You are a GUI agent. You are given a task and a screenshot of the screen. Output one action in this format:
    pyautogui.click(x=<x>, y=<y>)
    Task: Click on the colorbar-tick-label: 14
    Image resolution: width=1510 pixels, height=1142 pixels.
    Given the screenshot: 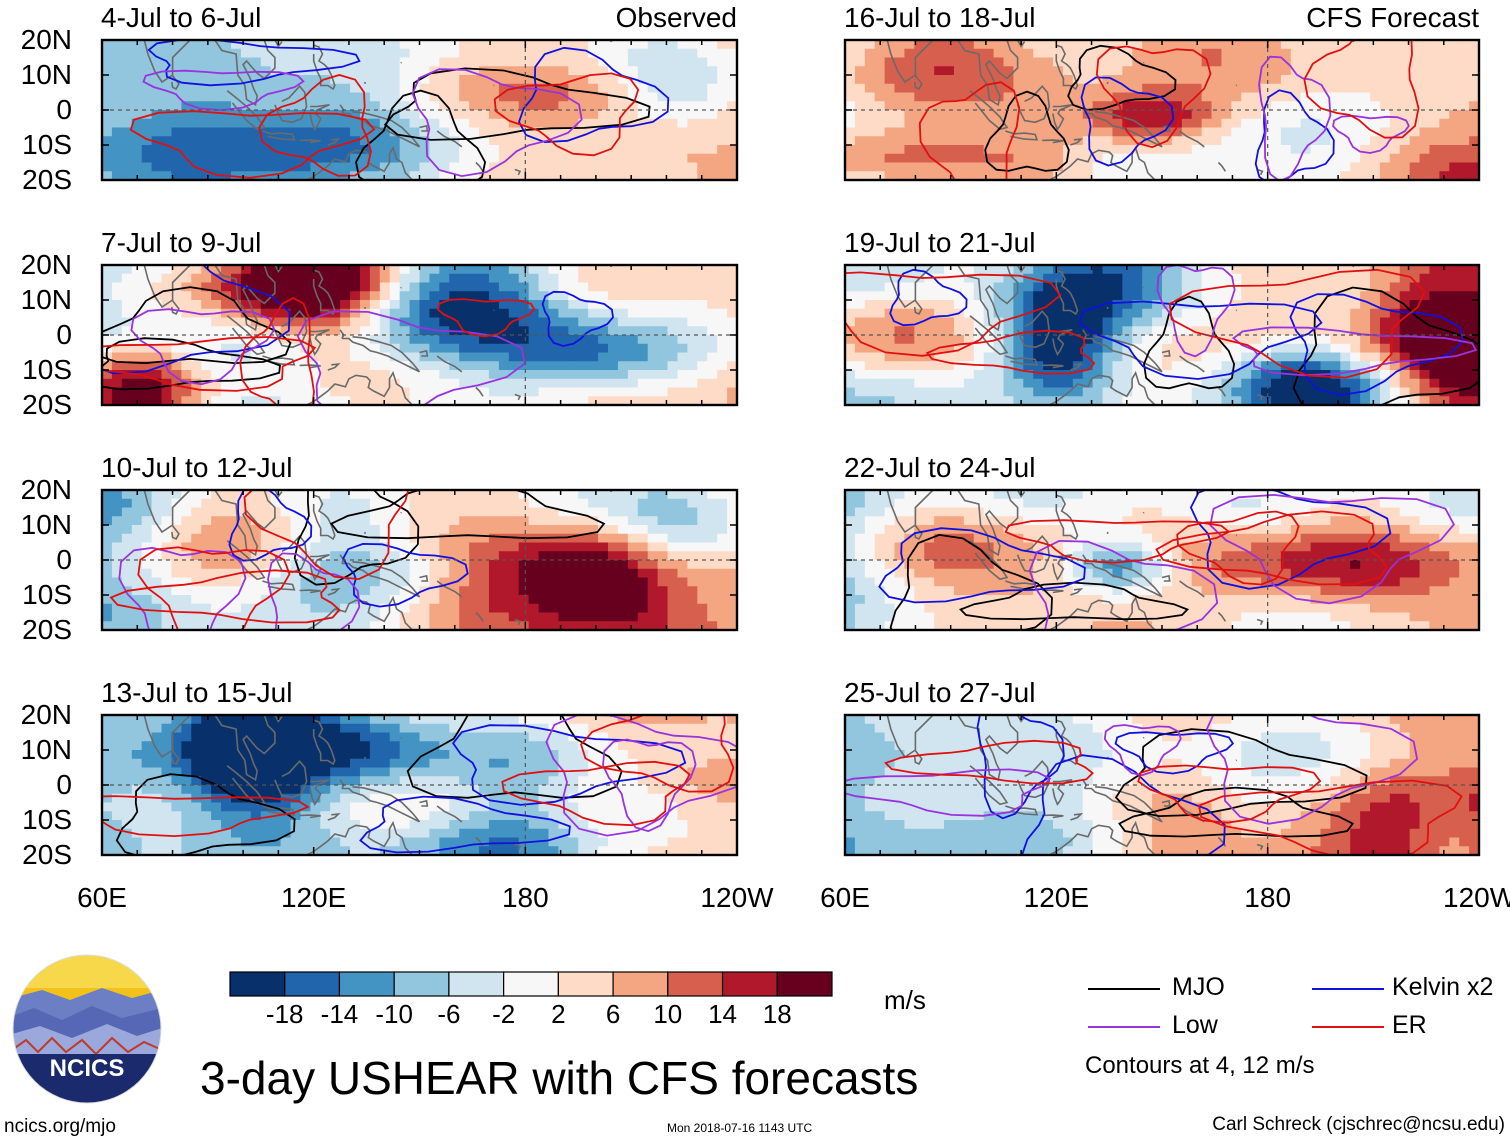 What is the action you would take?
    pyautogui.click(x=722, y=1014)
    